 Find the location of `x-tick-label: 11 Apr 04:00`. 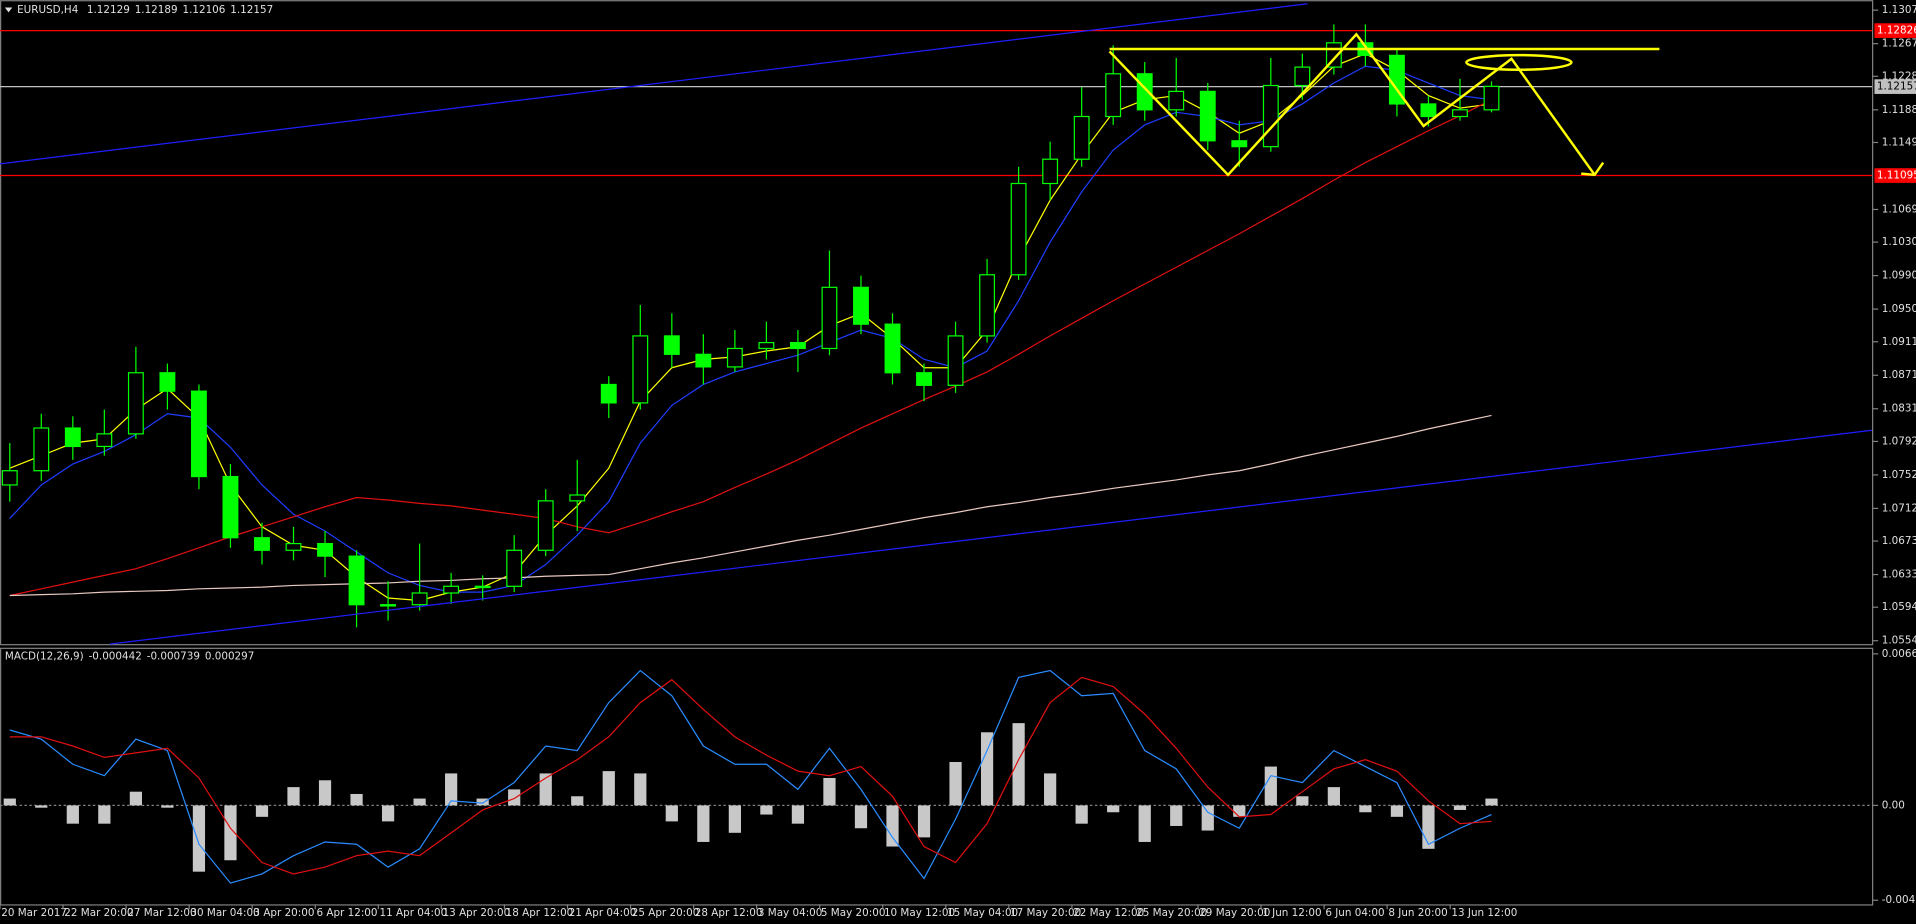

x-tick-label: 11 Apr 04:00 is located at coordinates (414, 913).